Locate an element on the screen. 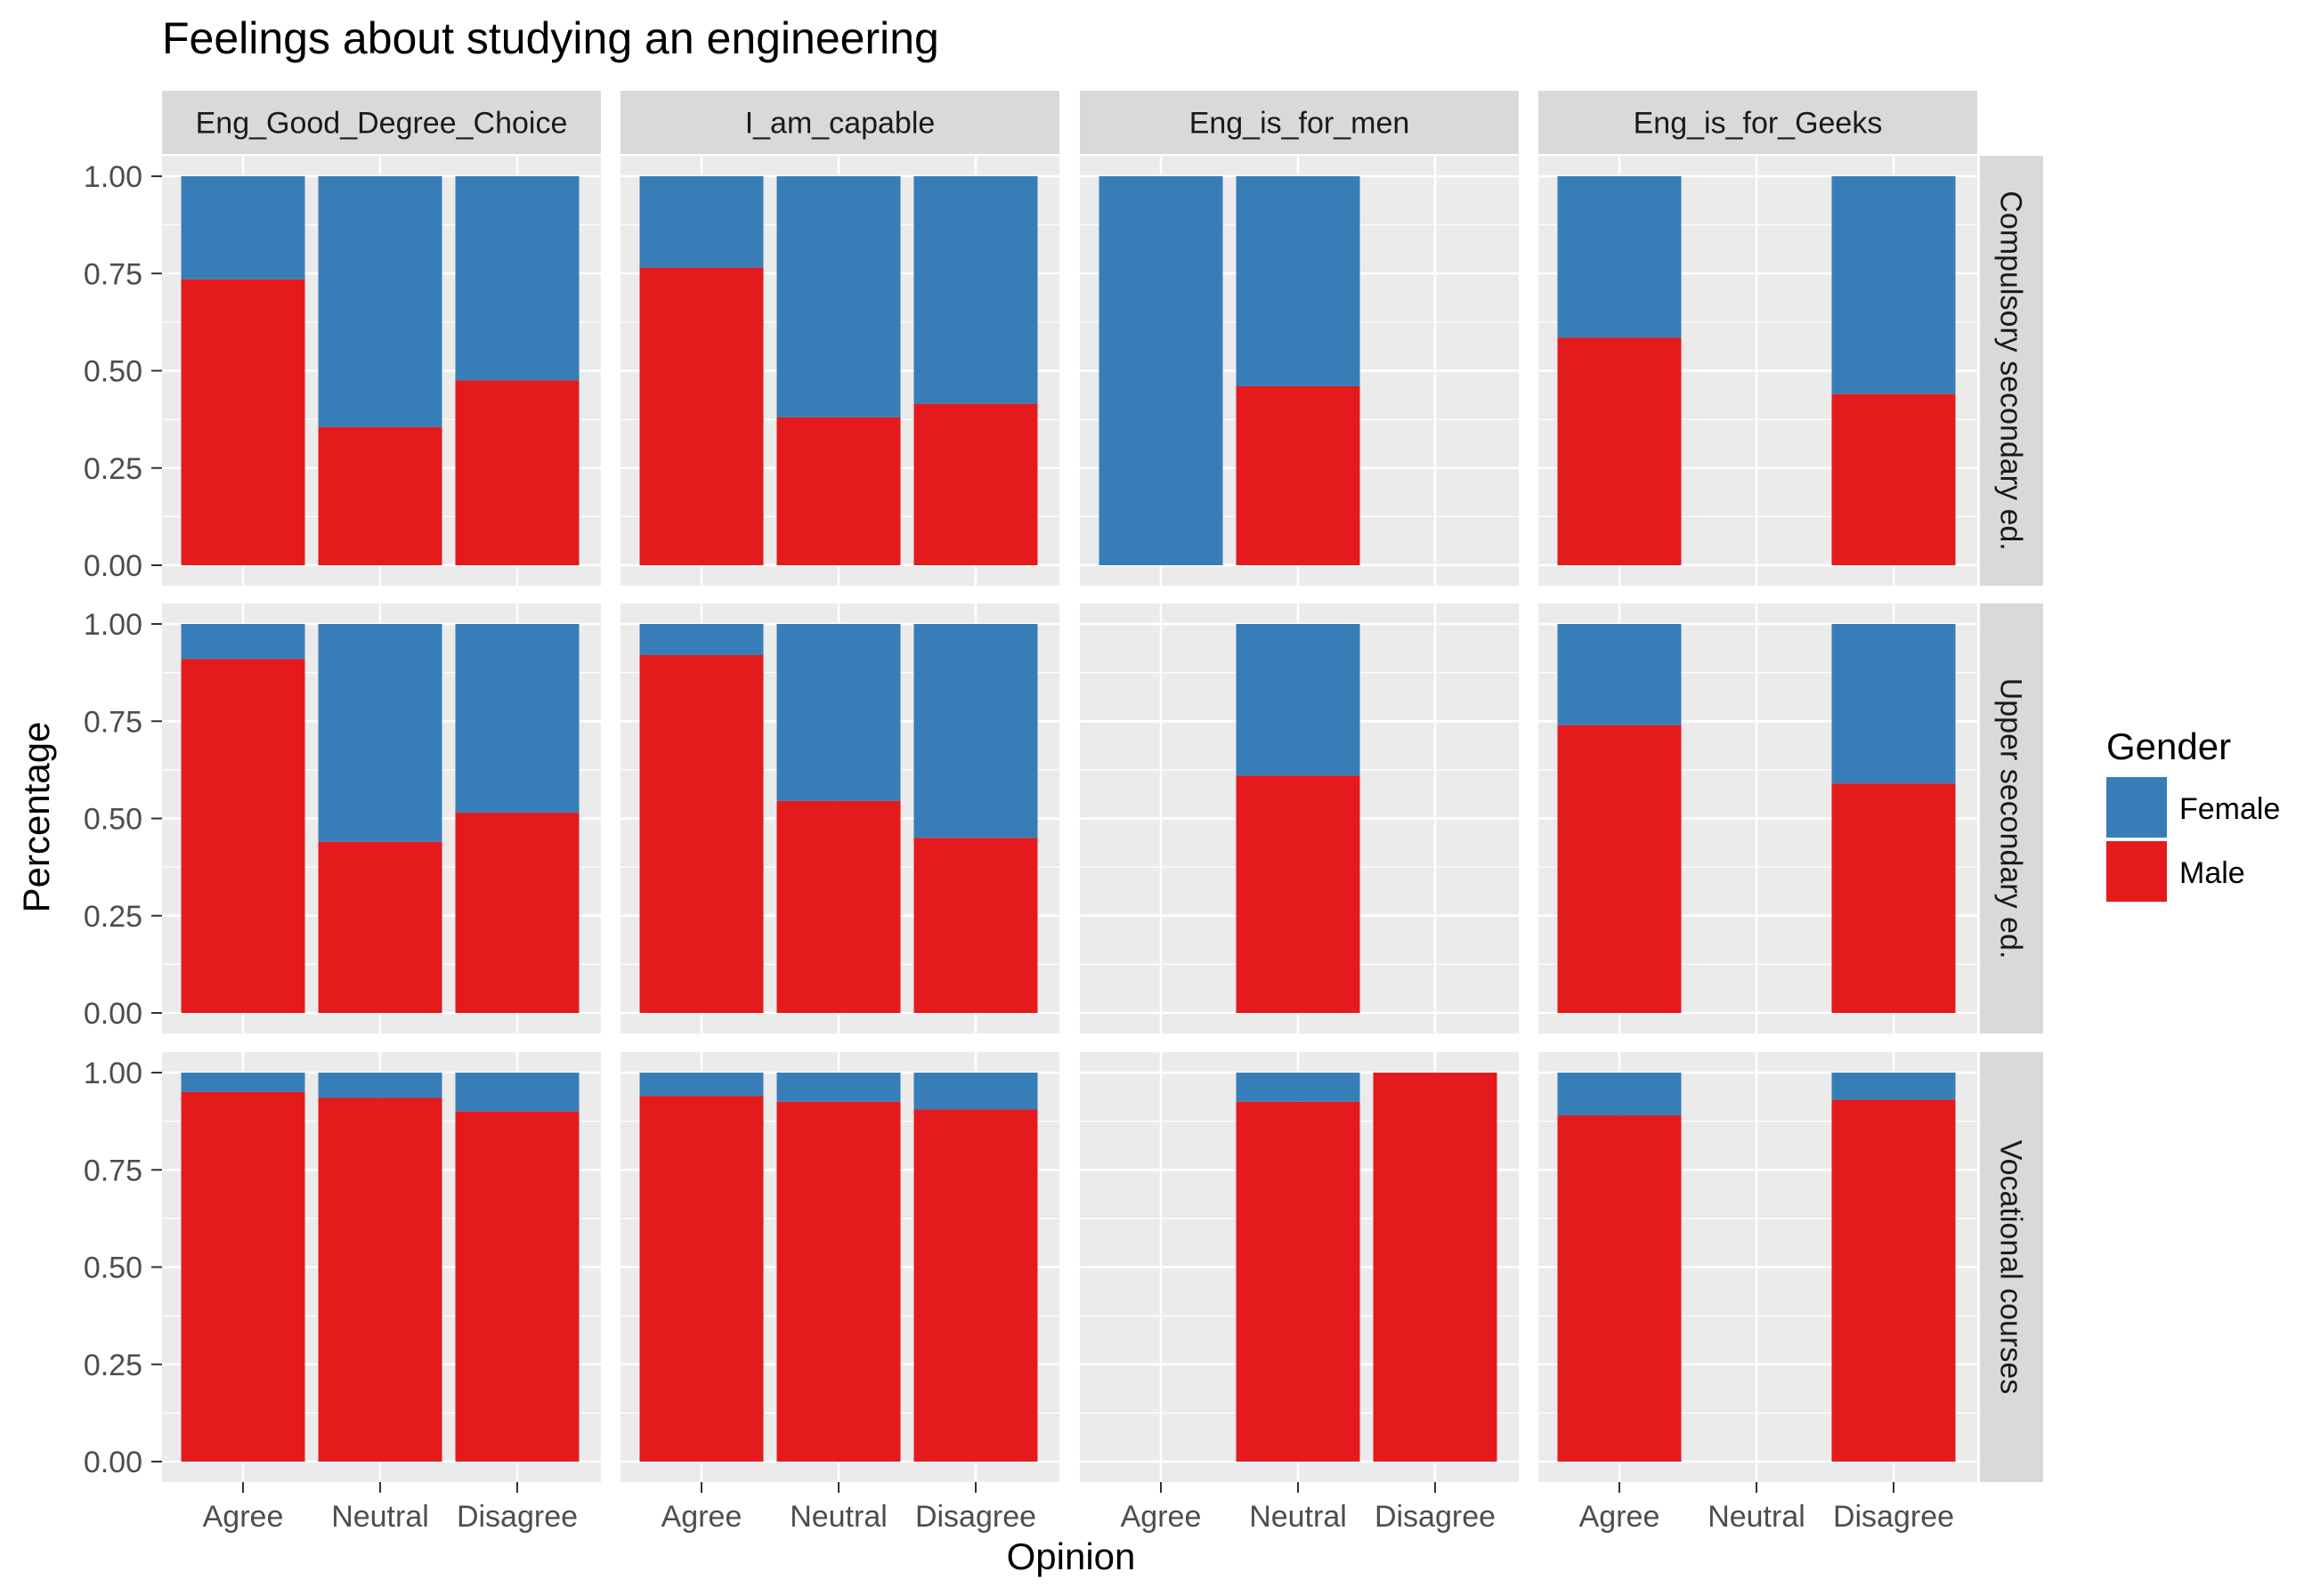  bar-male-compulsory-secondary-ed-i-am-capable-neutral is located at coordinates (838, 491).